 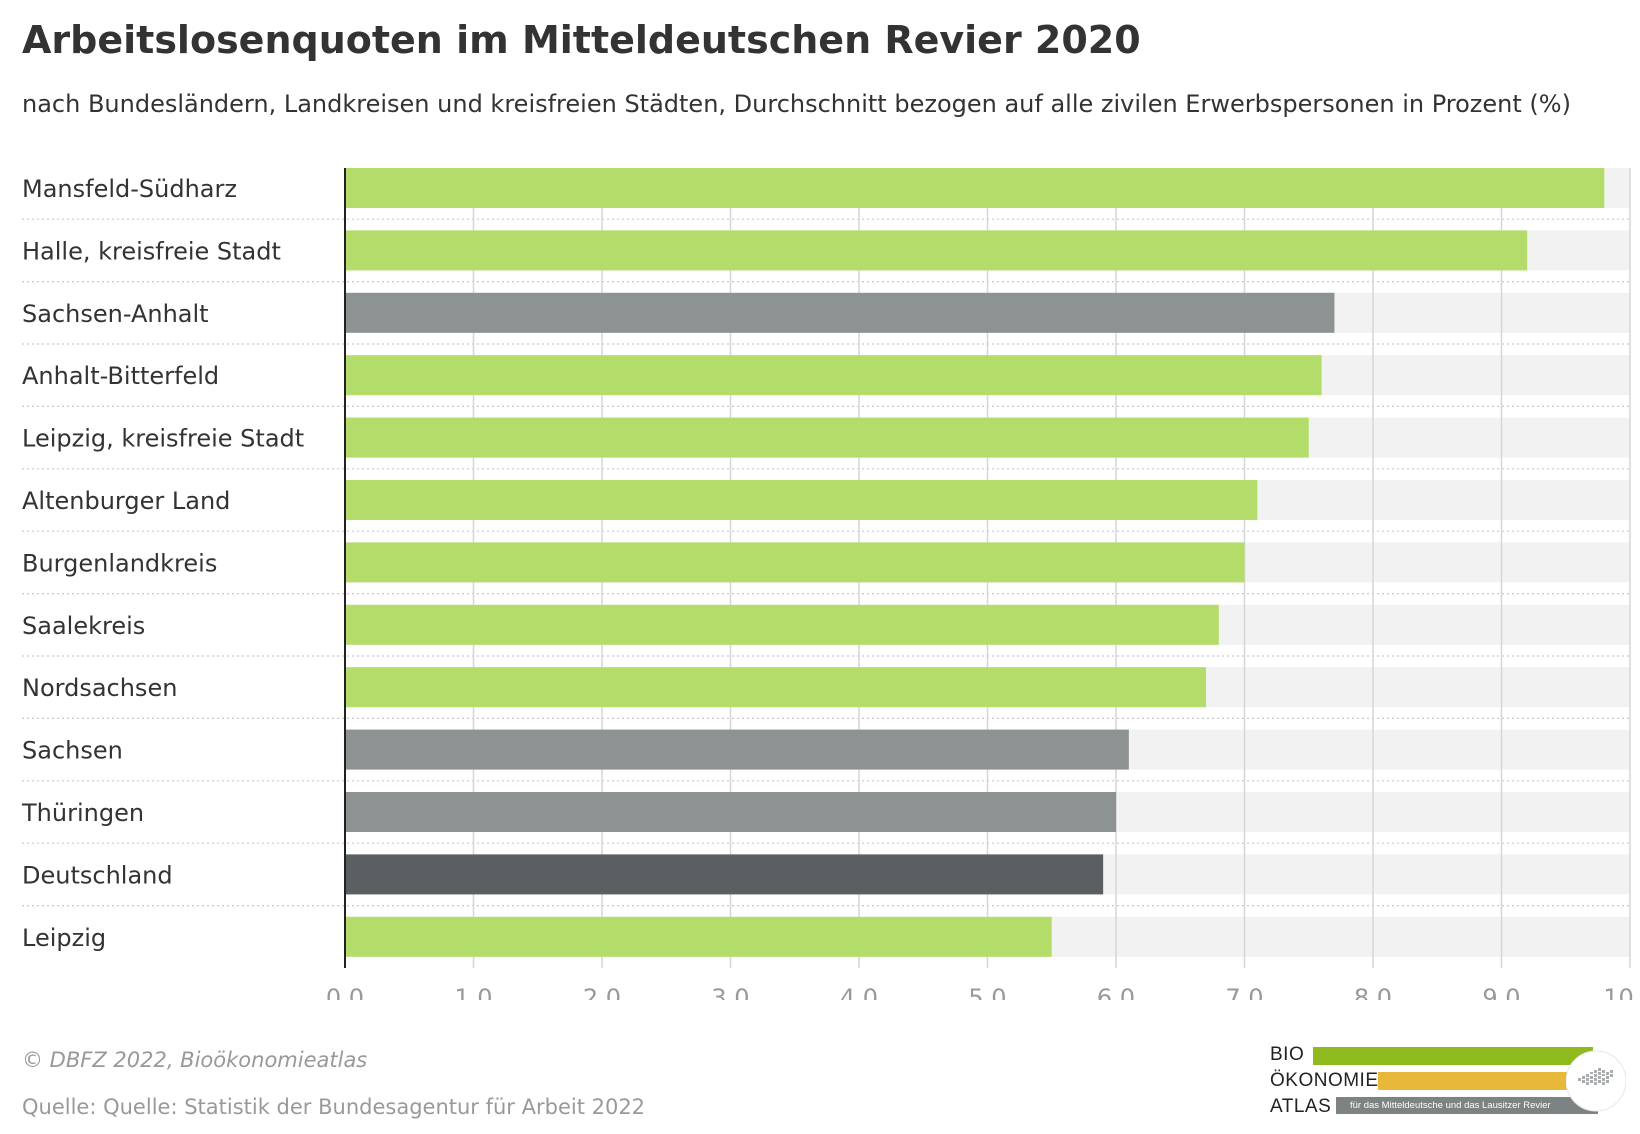 What do you see at coordinates (64, 938) in the screenshot?
I see `category-label: Leipzig` at bounding box center [64, 938].